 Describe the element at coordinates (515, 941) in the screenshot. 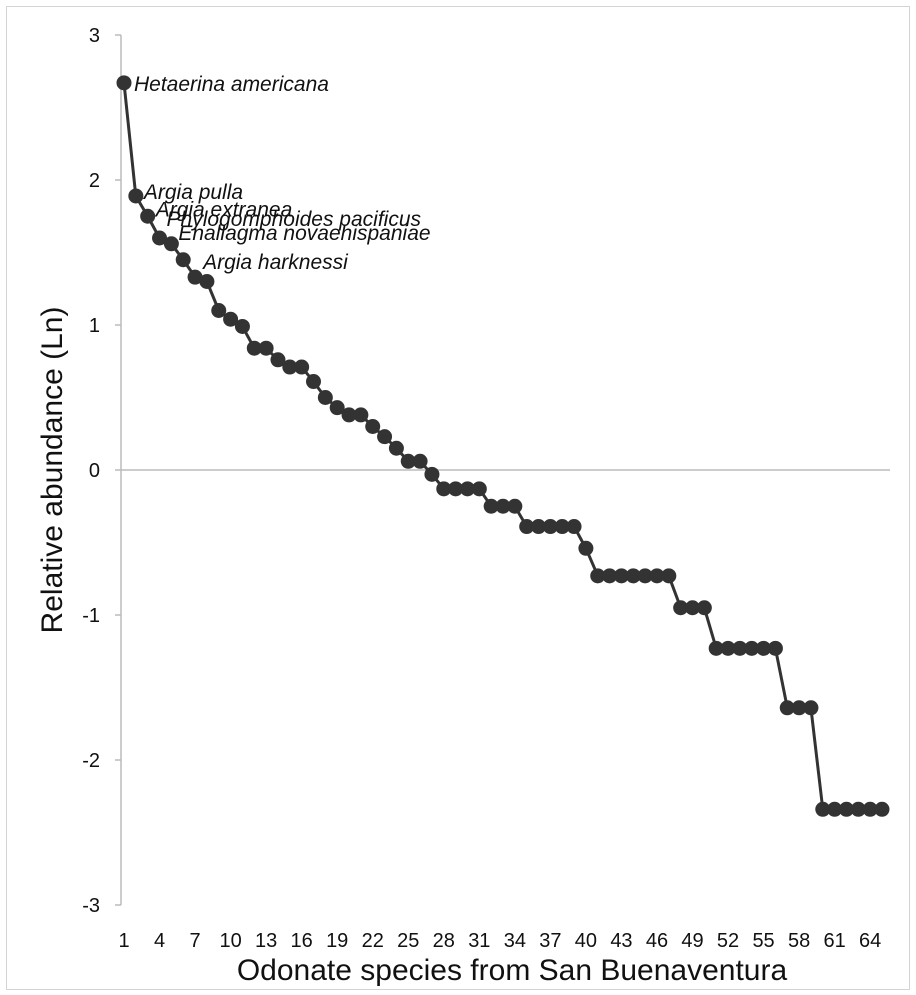

I see `x-tick-label: 34` at that location.